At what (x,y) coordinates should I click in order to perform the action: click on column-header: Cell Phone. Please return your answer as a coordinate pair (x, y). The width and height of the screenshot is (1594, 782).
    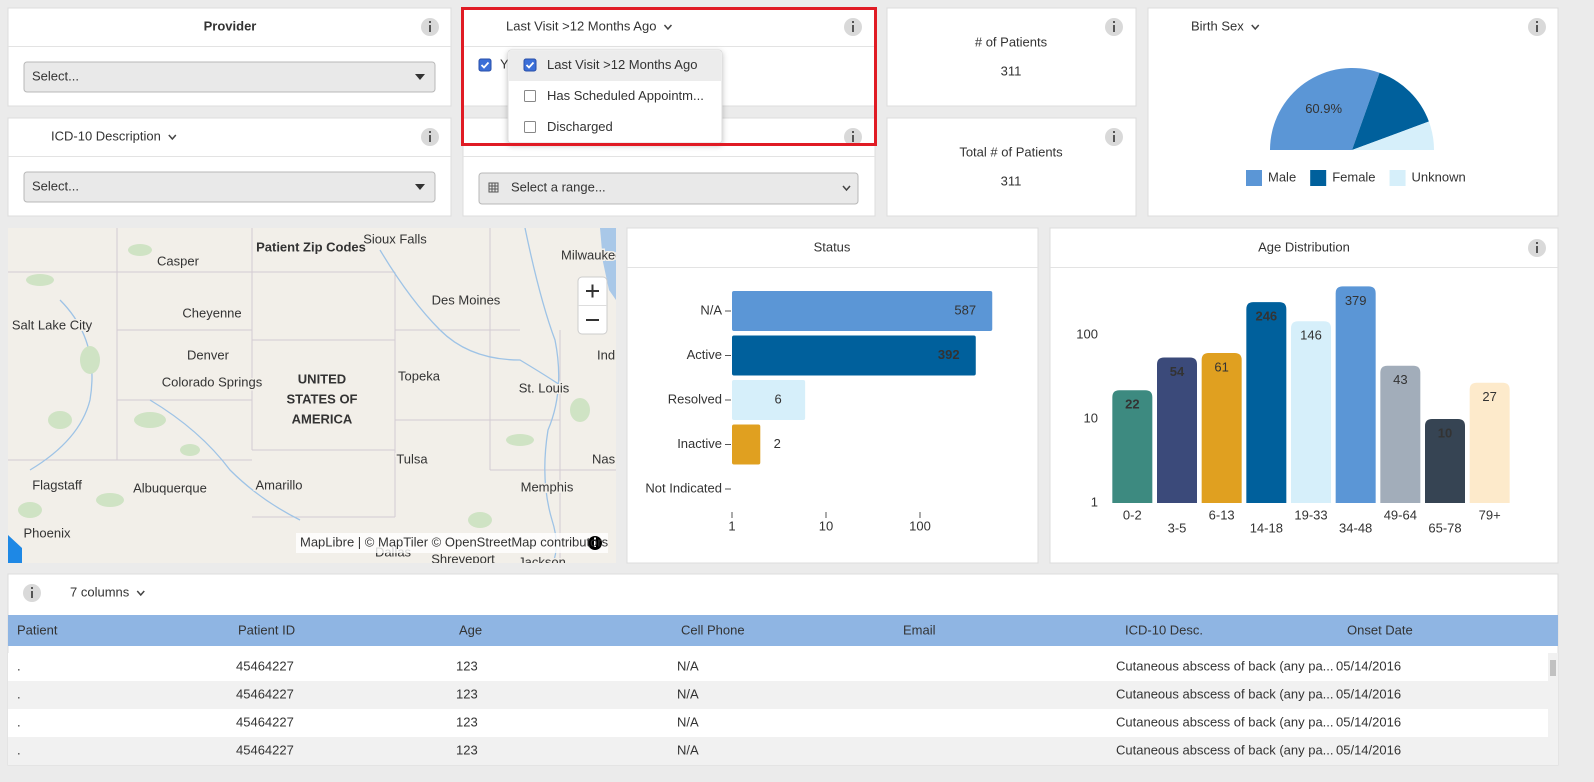
    Looking at the image, I should click on (713, 629).